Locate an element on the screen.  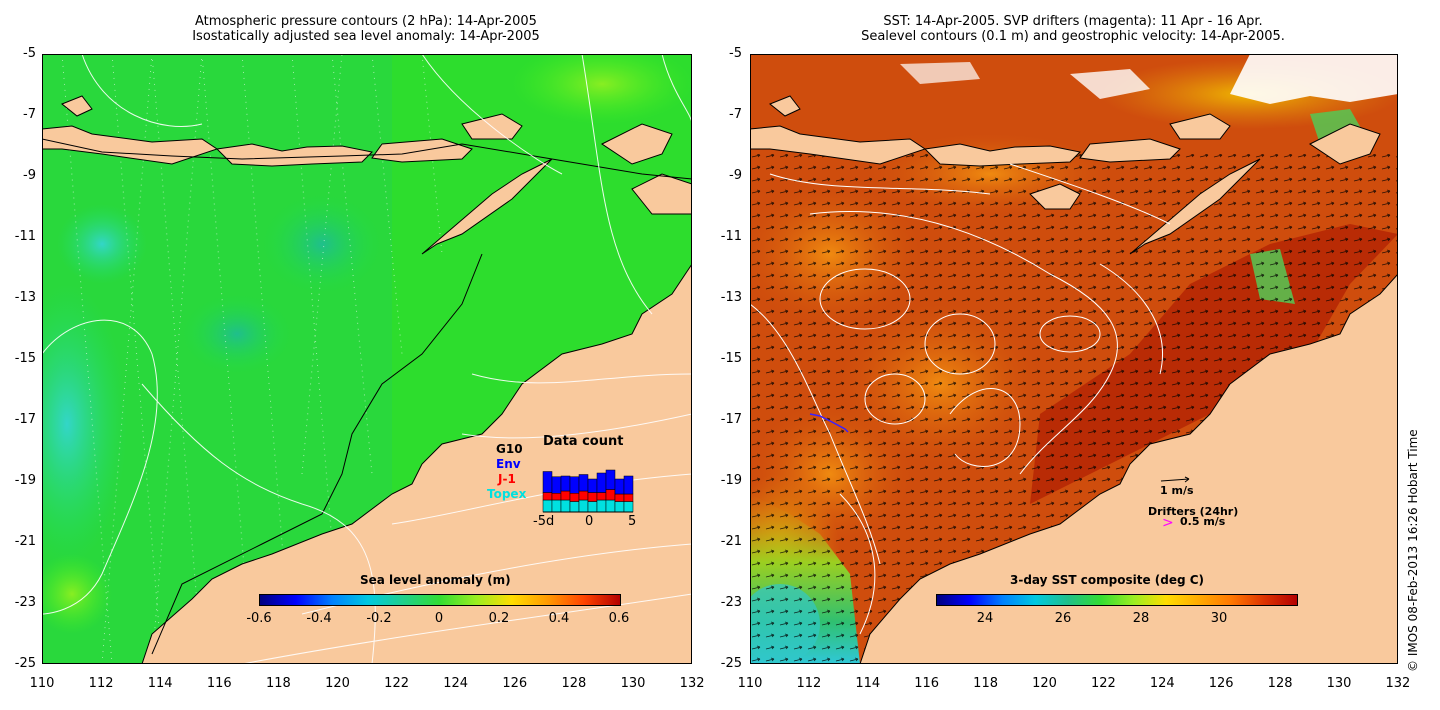
colorbar-tick-label: 0.4 is located at coordinates (559, 618).